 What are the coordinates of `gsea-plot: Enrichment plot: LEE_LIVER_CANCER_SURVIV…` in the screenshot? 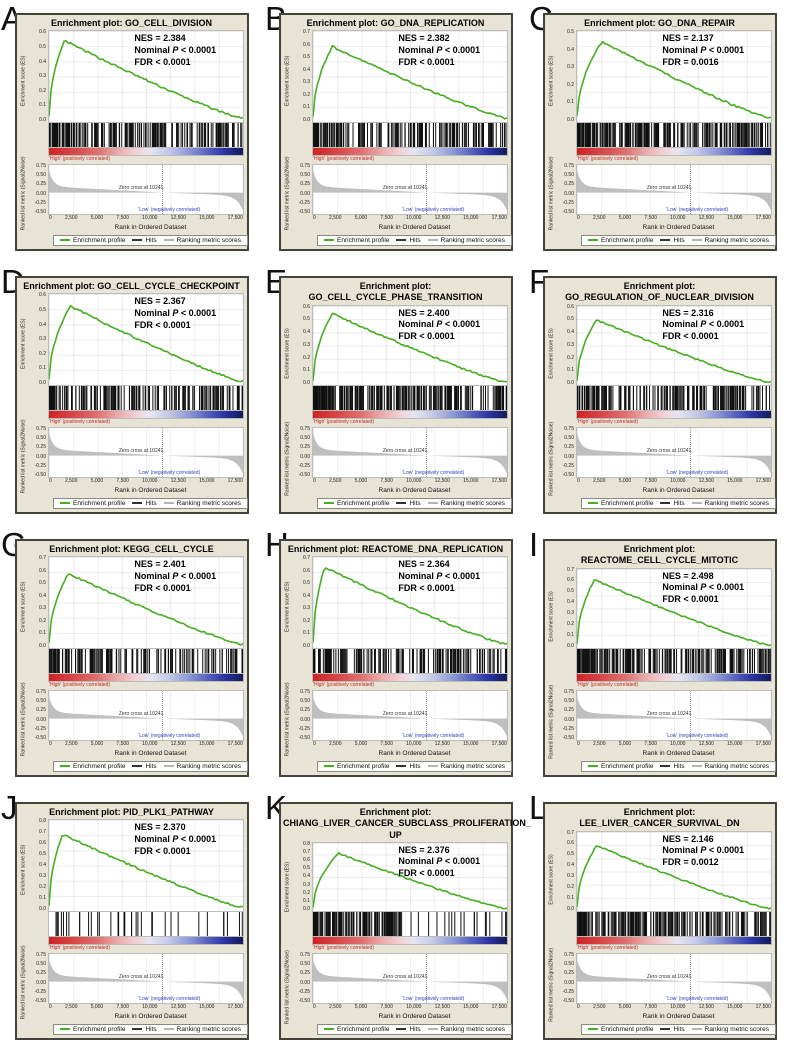 It's located at (660, 921).